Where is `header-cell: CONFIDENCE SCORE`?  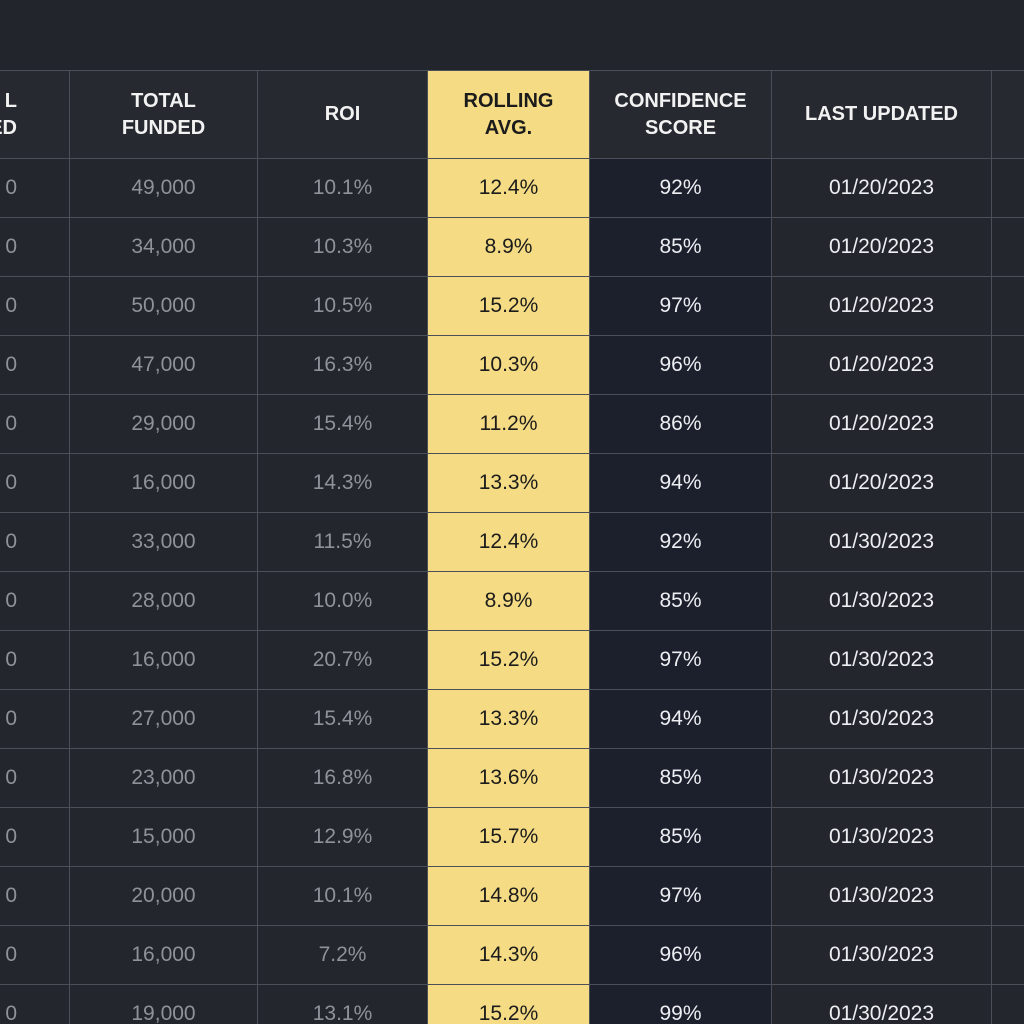
header-cell: CONFIDENCE SCORE is located at coordinates (681, 114).